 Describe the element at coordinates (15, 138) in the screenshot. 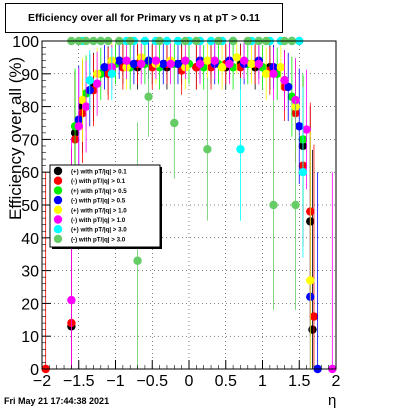

I see `y-axis-label: Efficiency over all (%)` at that location.